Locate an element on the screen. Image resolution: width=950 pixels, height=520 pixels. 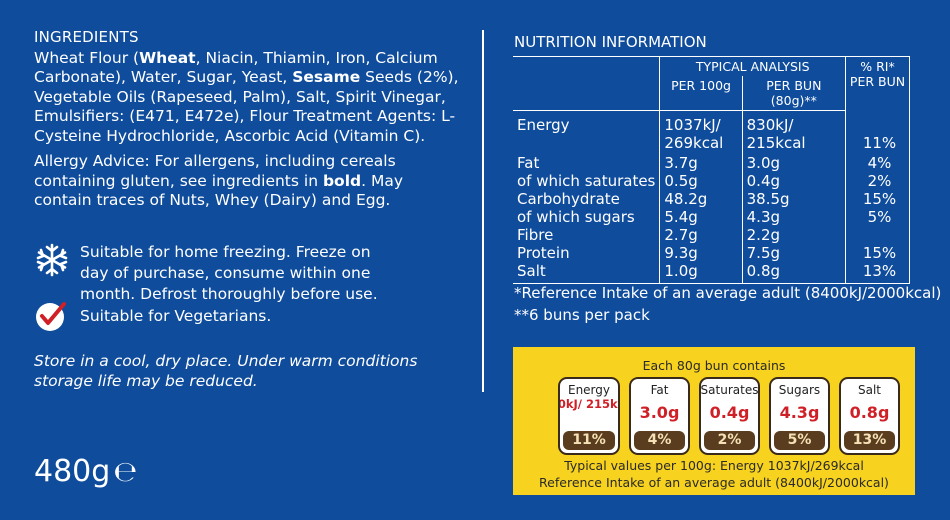
per100-value: 2.7g is located at coordinates (701, 235).